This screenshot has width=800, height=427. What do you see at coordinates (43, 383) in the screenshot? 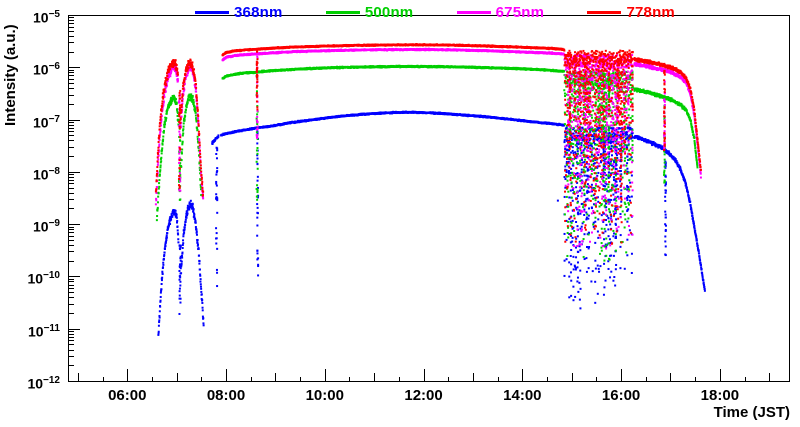
I see `y-tick-label: 10⁻¹²` at bounding box center [43, 383].